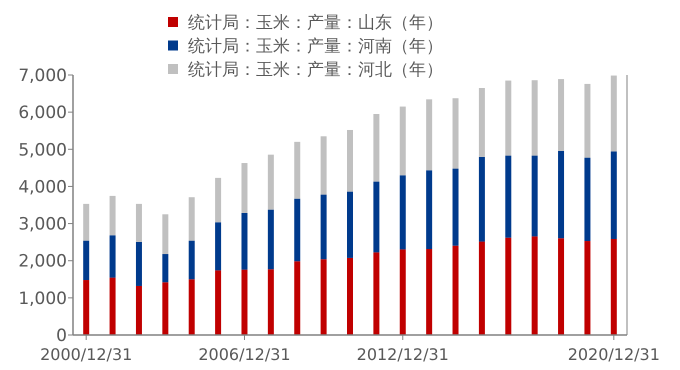 This screenshot has height=370, width=680. I want to click on x-tick-label: 2000/12/31, so click(86, 354).